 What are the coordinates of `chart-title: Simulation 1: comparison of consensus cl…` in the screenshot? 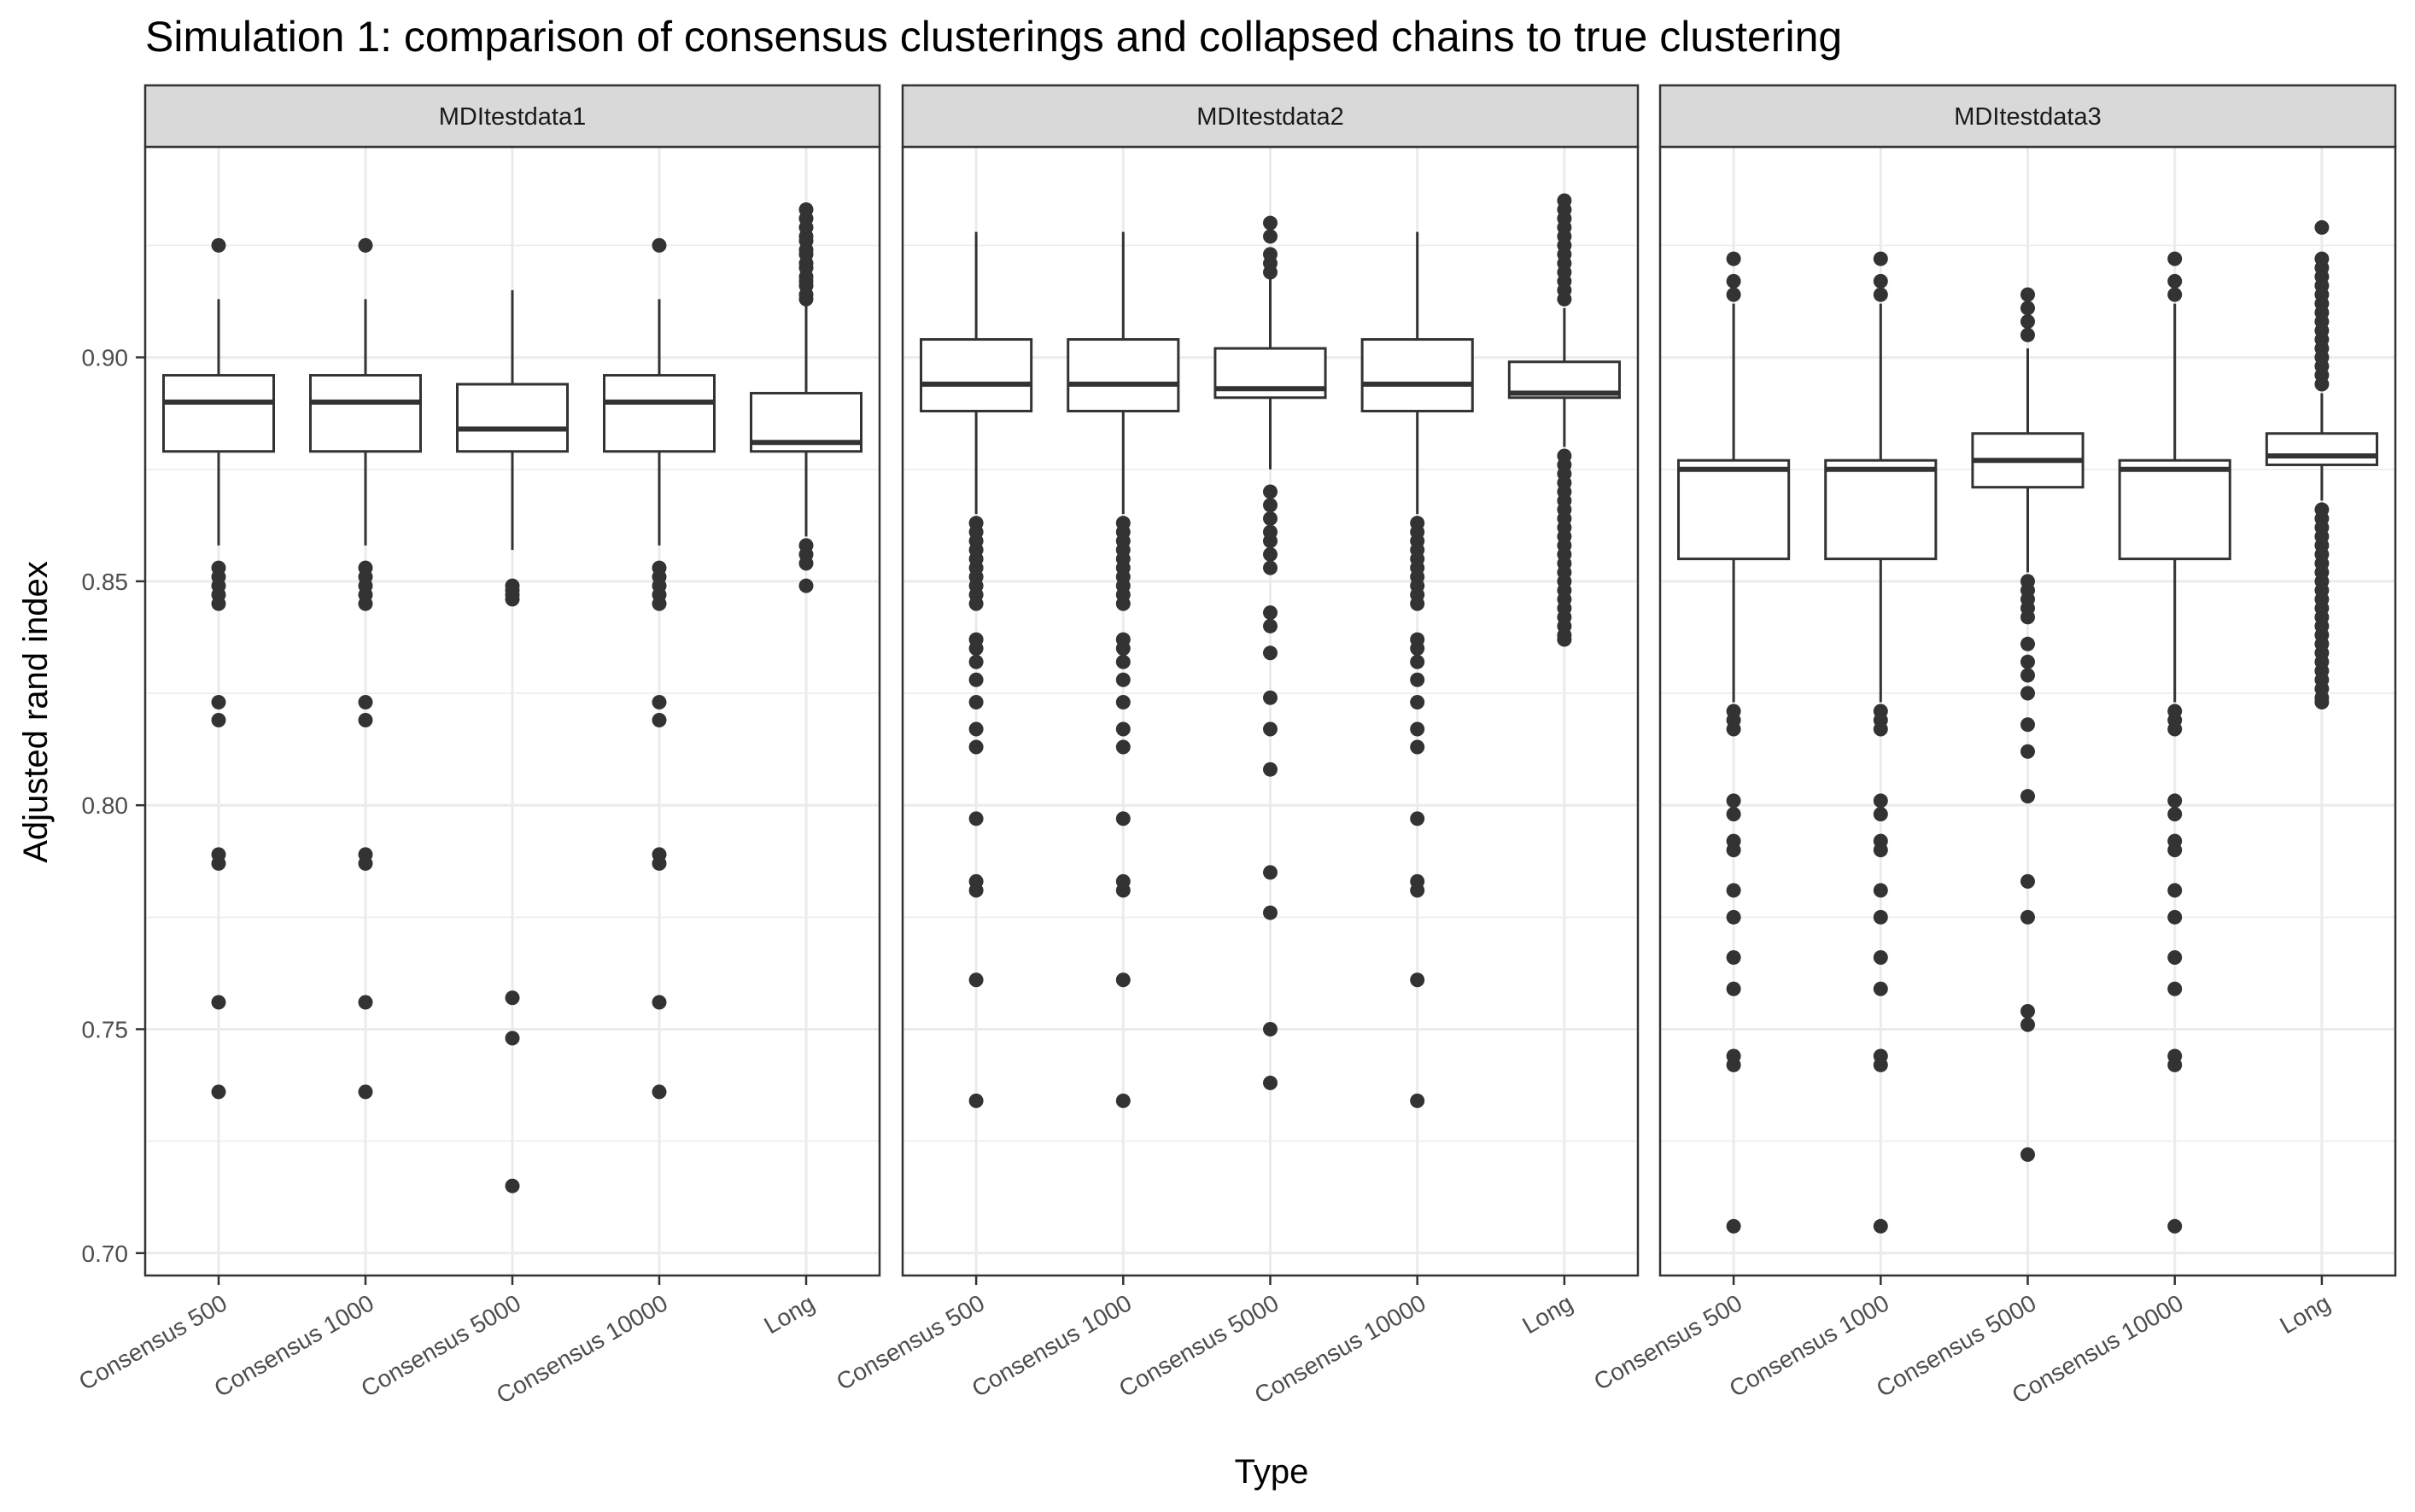 It's located at (994, 37).